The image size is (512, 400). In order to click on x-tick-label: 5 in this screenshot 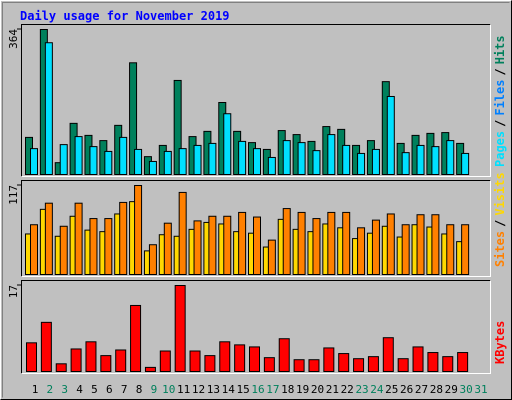, I will do `click(94, 389)`.